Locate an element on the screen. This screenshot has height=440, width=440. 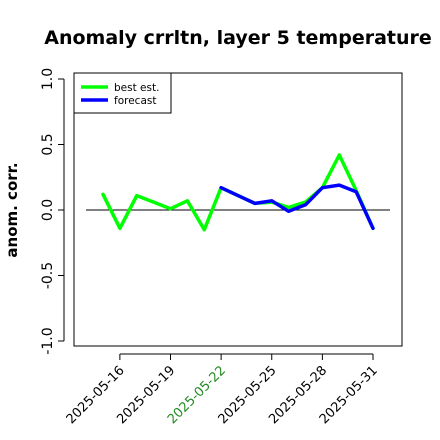
legend-label: best est. is located at coordinates (136, 88).